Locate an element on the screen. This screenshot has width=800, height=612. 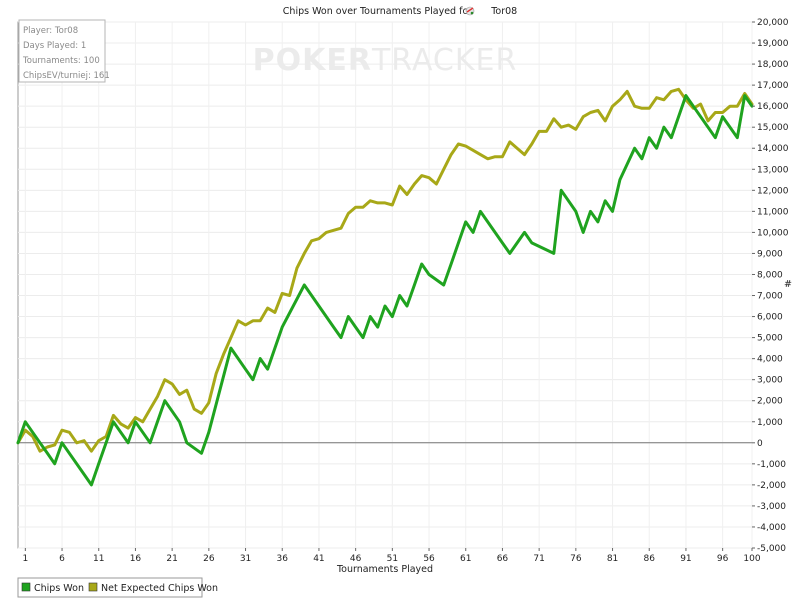
x-tick-label: 71 is located at coordinates (538, 559).